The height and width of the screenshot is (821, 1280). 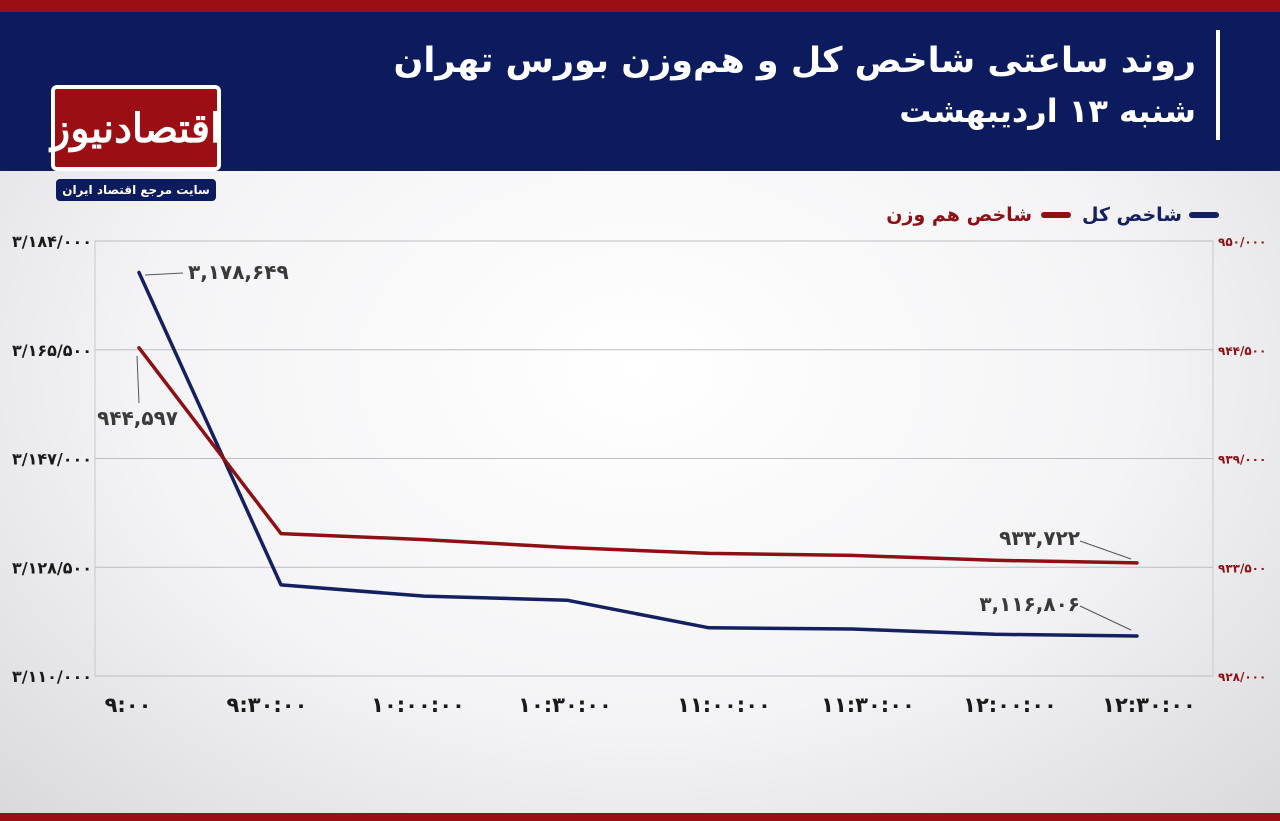 I want to click on y-right-tick-label: ۹۳۹/۰۰۰, so click(x=1242, y=460).